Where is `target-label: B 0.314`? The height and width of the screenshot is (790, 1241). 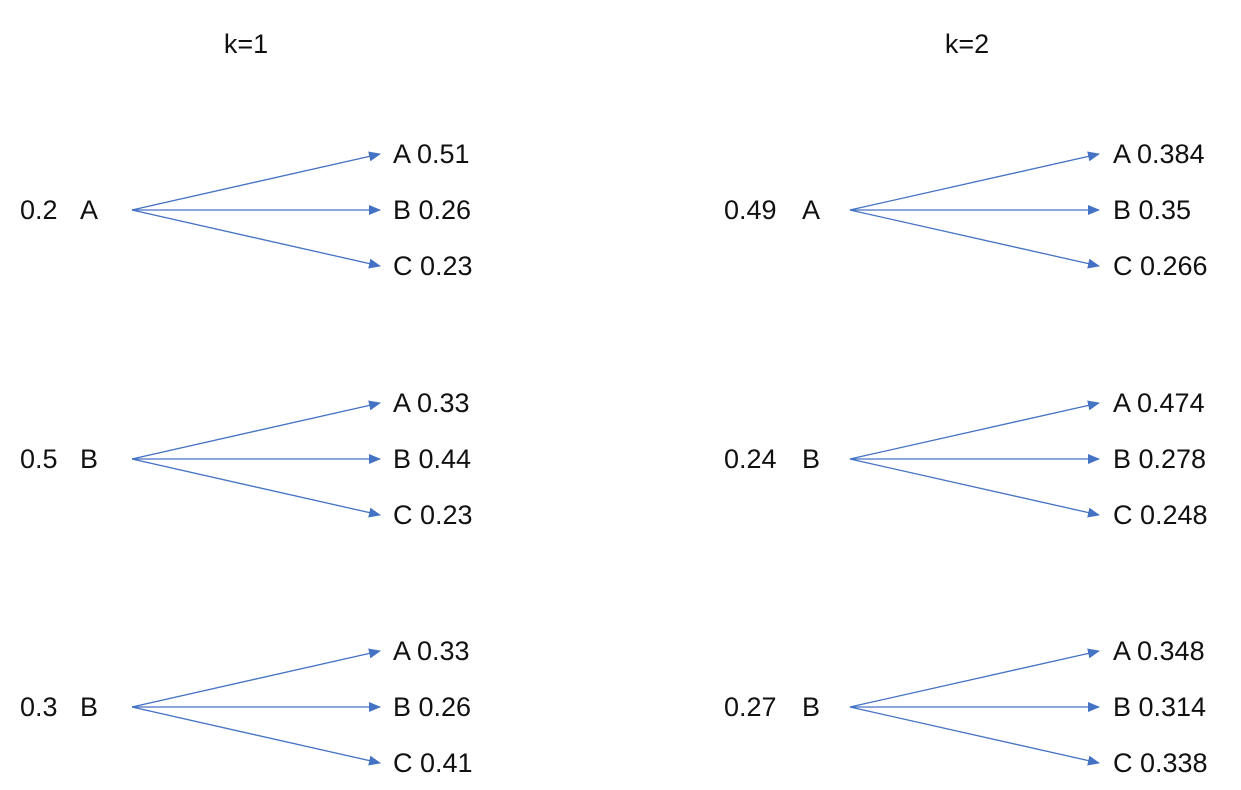 target-label: B 0.314 is located at coordinates (1159, 707).